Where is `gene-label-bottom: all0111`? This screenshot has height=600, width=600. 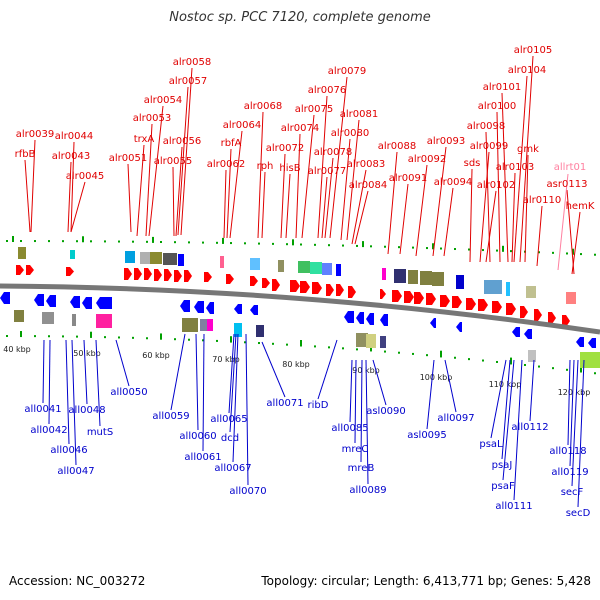
gene-label-bottom: all0111 is located at coordinates (513, 506).